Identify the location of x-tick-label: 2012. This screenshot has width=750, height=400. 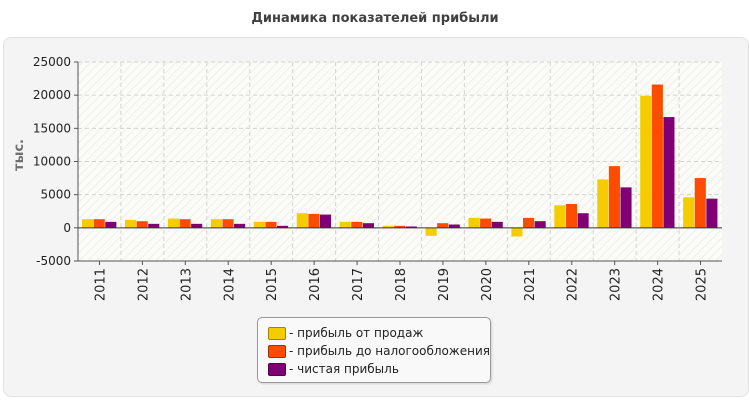
(143, 284).